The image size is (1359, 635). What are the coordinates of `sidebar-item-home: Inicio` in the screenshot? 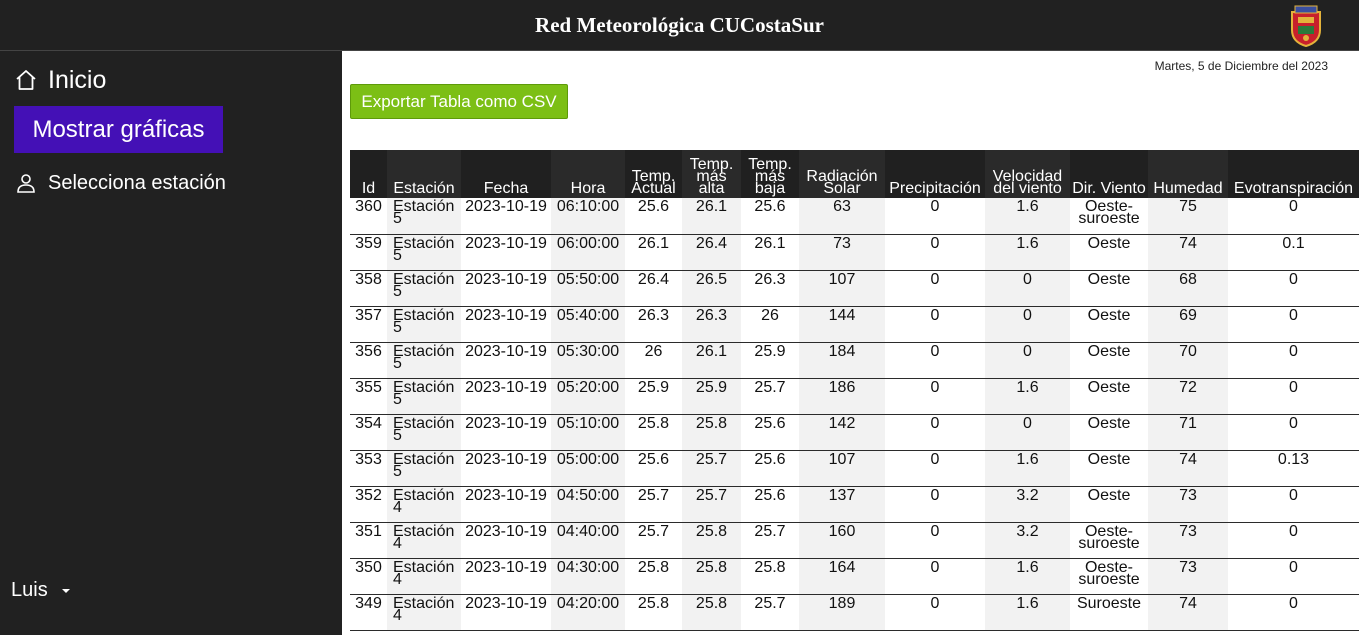 It's located at (60, 80).